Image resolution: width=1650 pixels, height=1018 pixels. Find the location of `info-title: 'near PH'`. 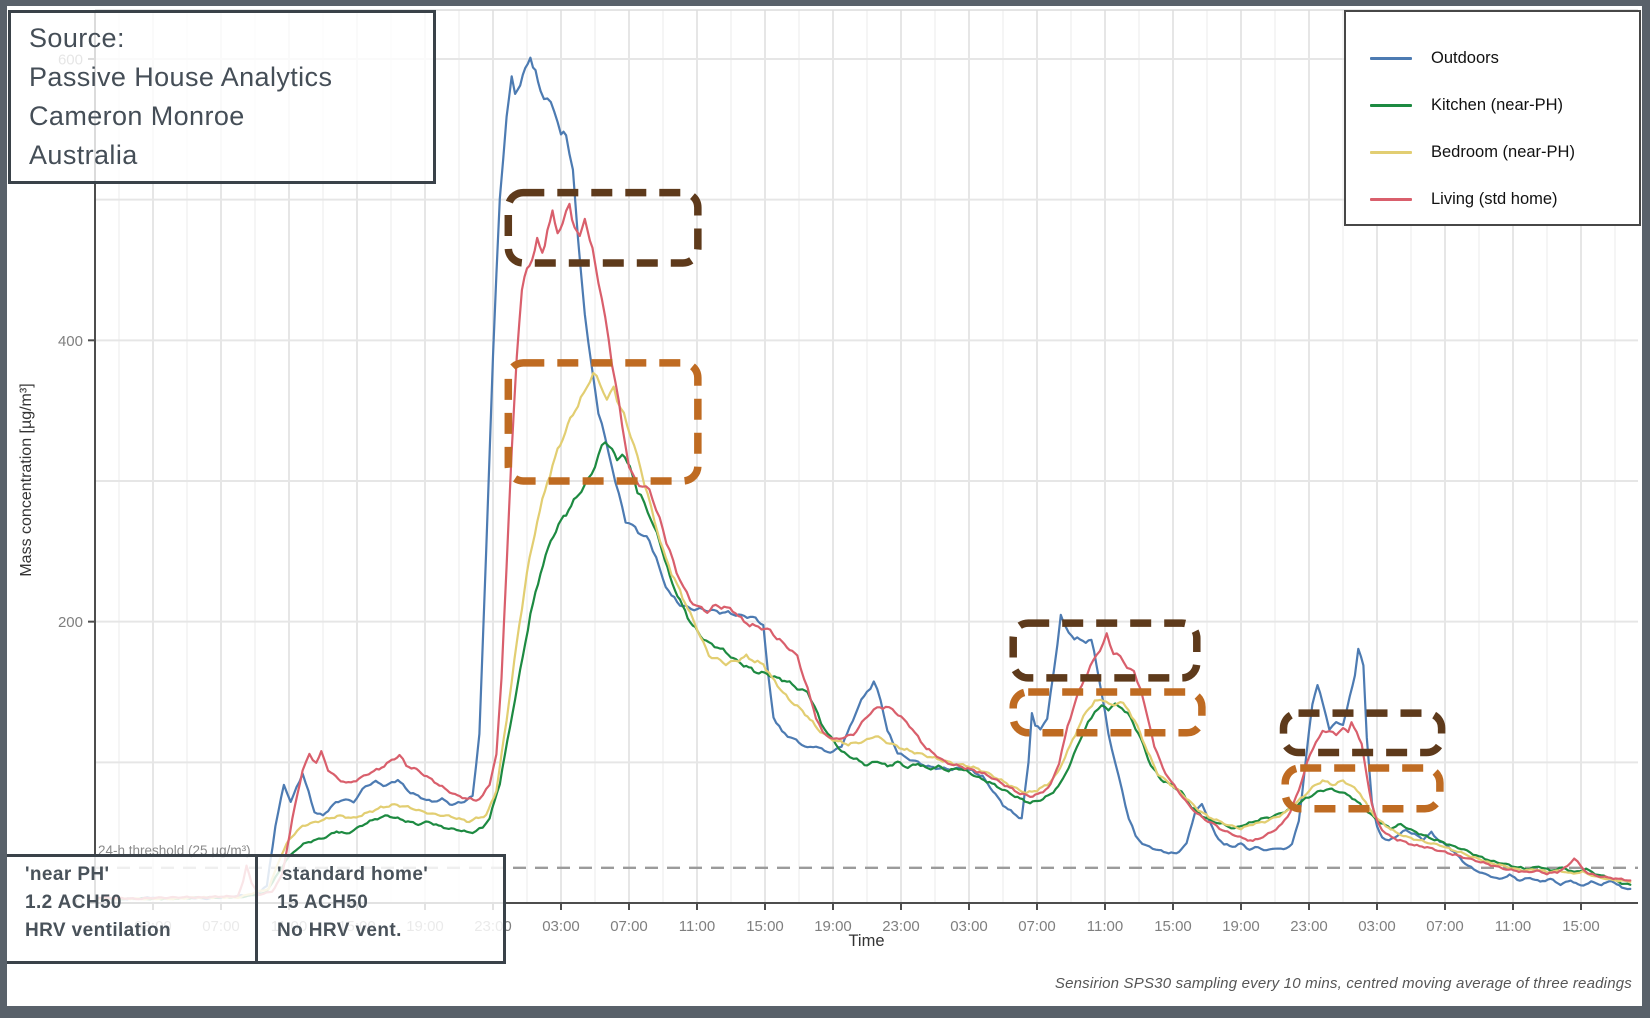

info-title: 'near PH' is located at coordinates (67, 874).